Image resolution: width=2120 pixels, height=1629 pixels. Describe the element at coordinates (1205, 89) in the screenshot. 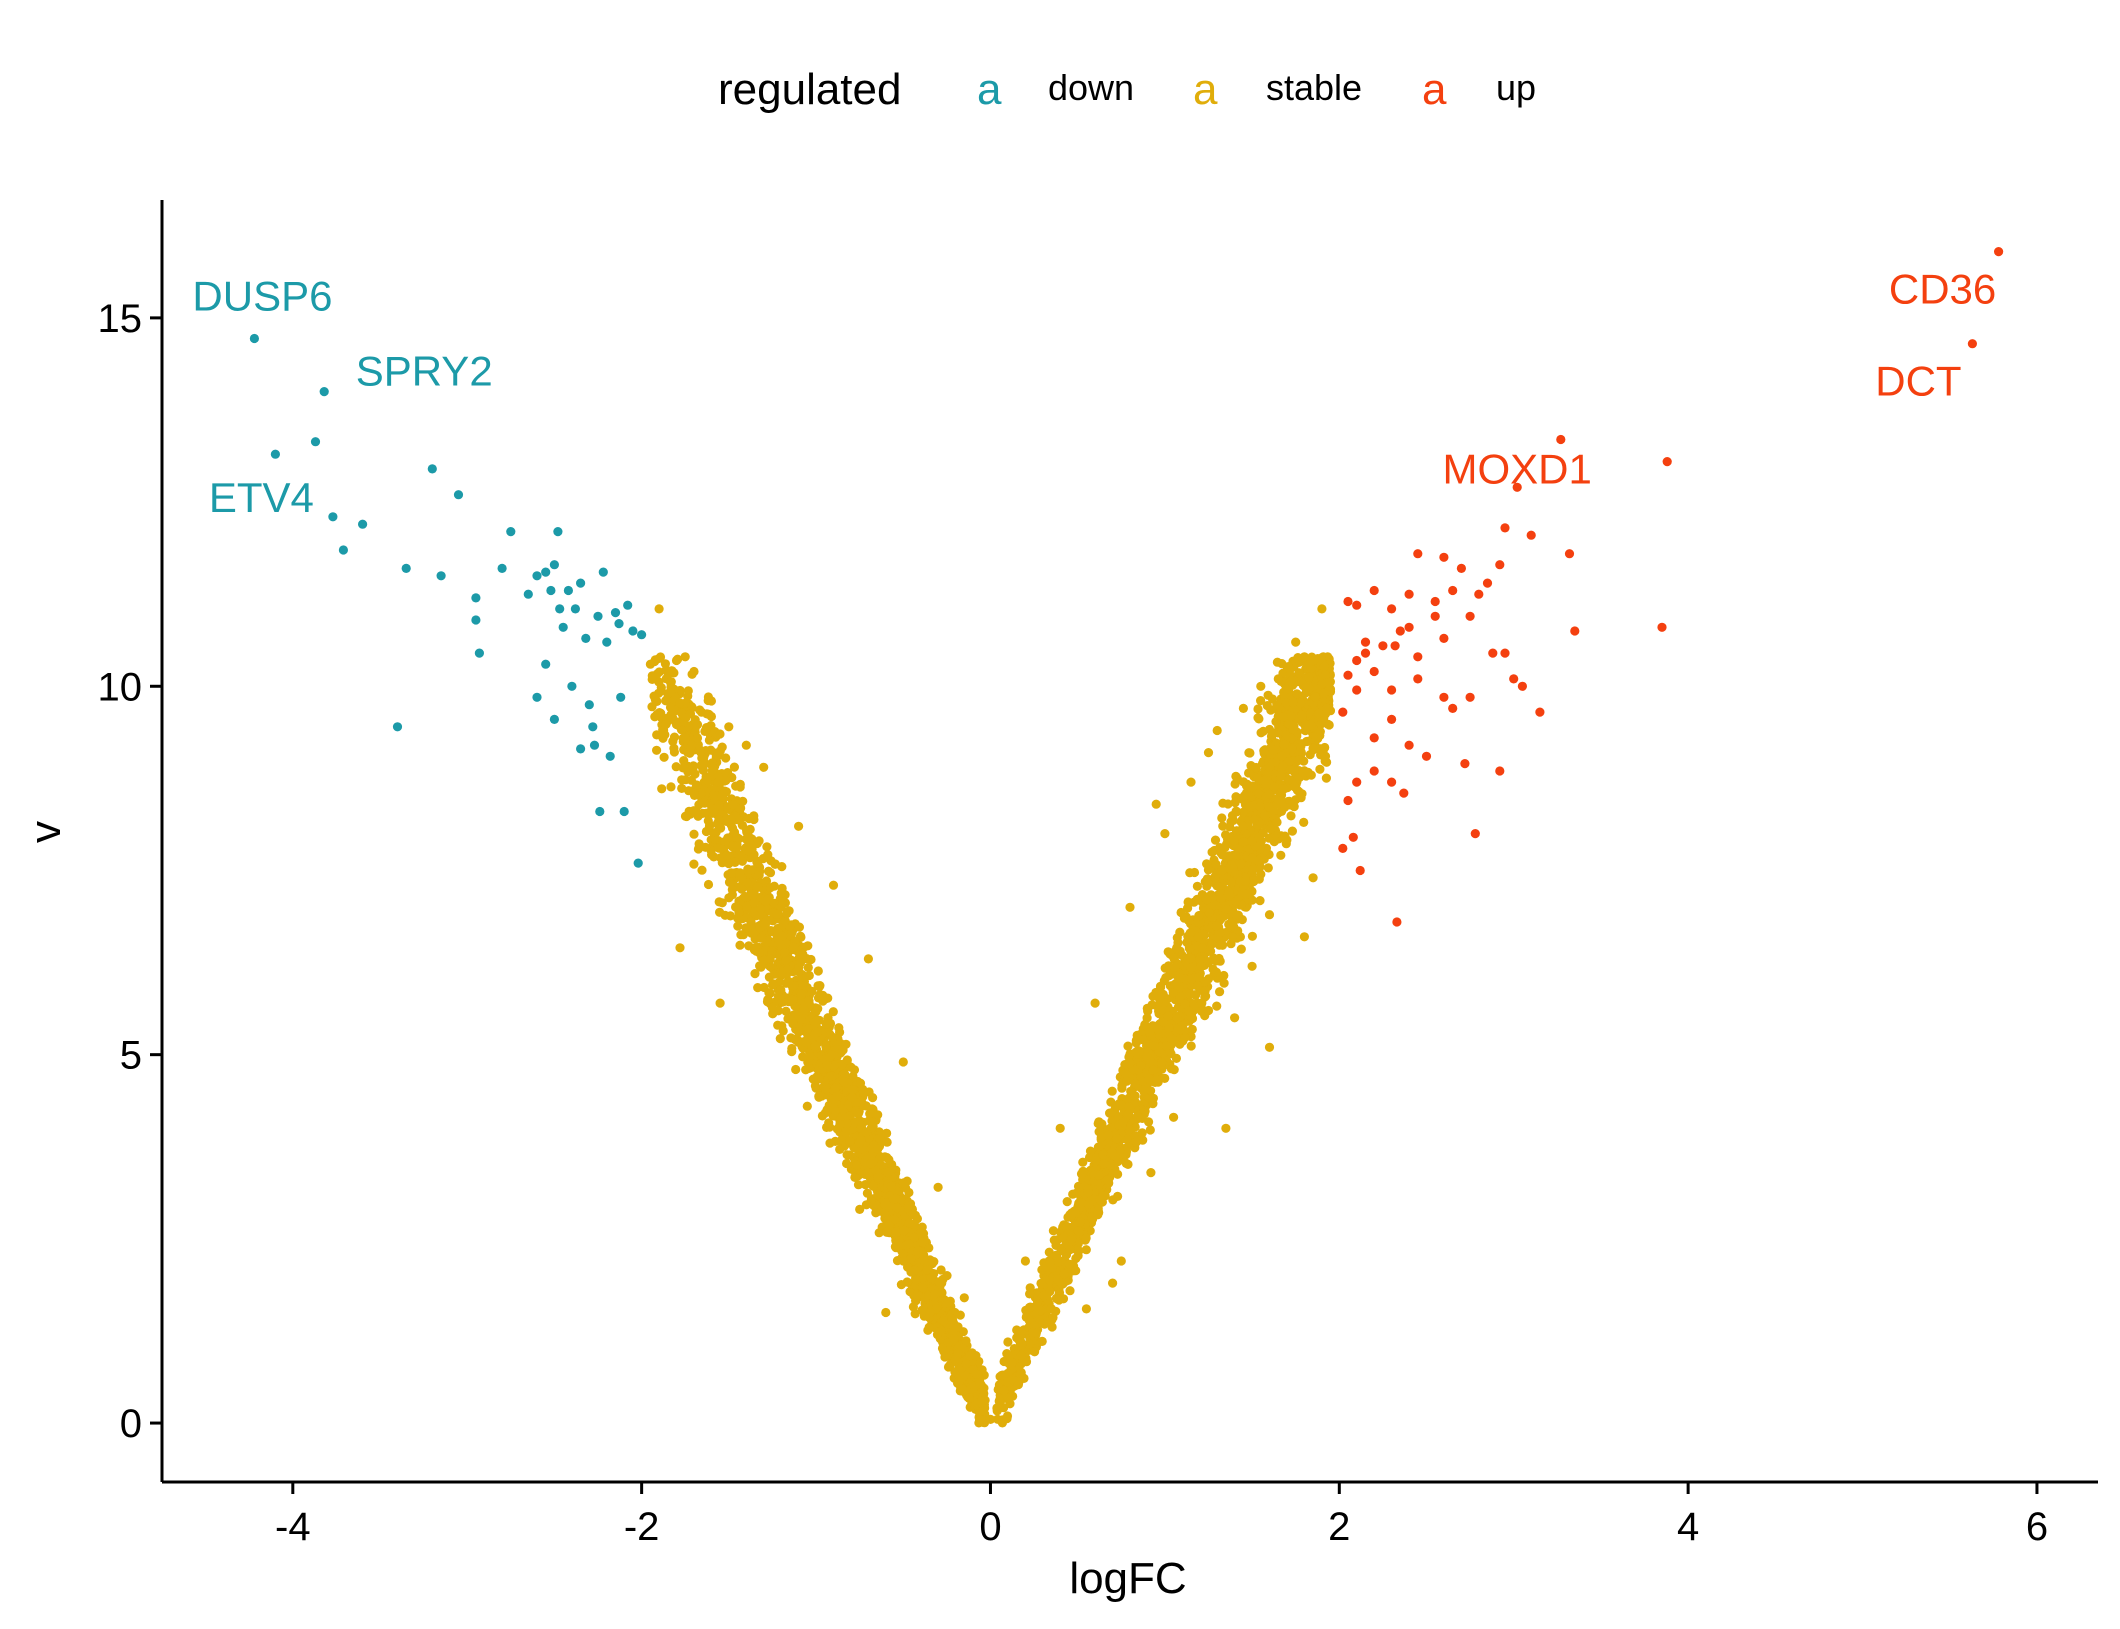

I see `legend-key-stable: a` at that location.